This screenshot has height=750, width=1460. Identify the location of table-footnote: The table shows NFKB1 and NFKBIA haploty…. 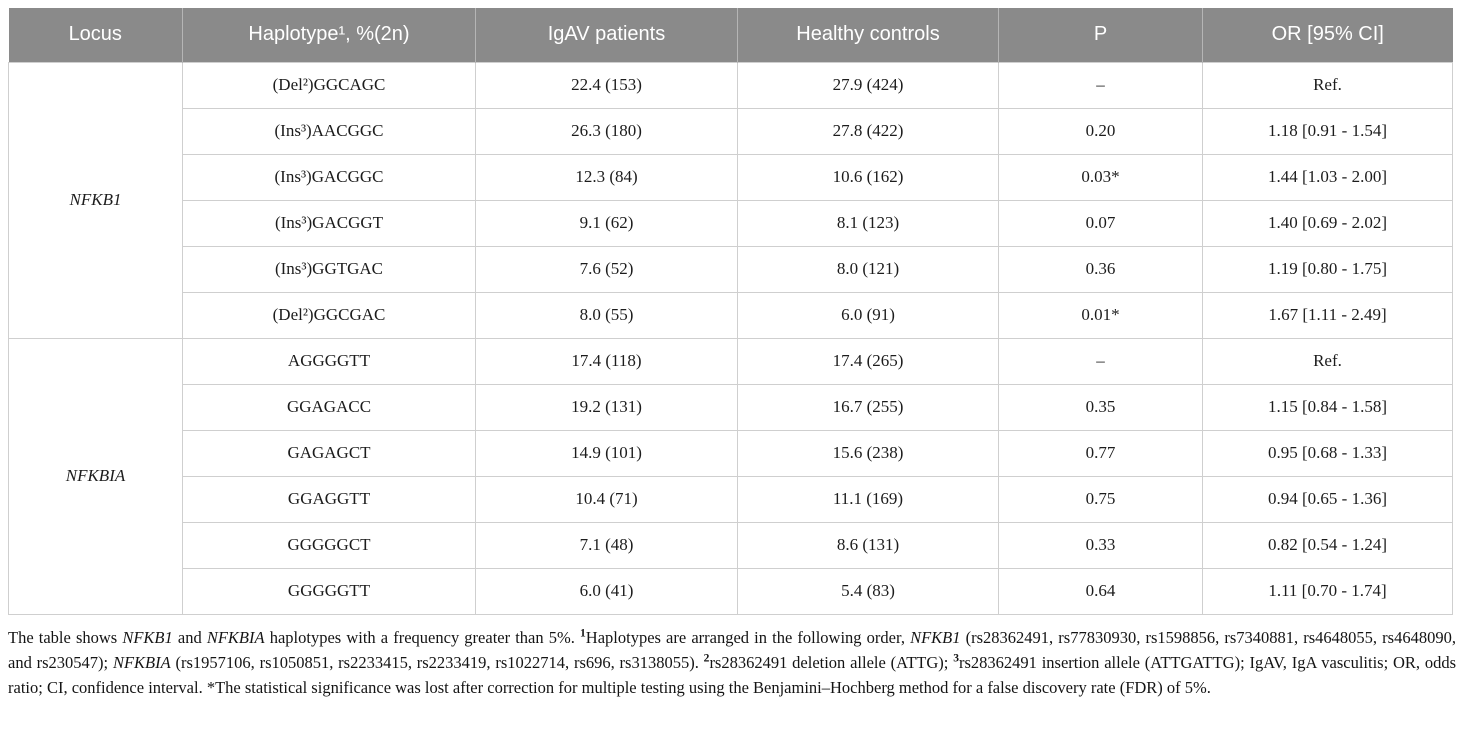
(732, 662).